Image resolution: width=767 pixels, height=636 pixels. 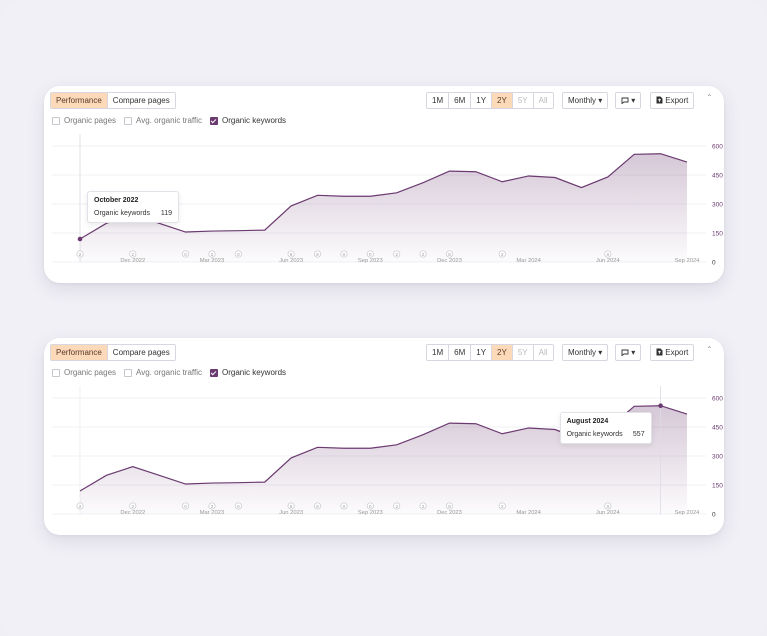 I want to click on x-tick-label: Dec 2023, so click(x=449, y=261).